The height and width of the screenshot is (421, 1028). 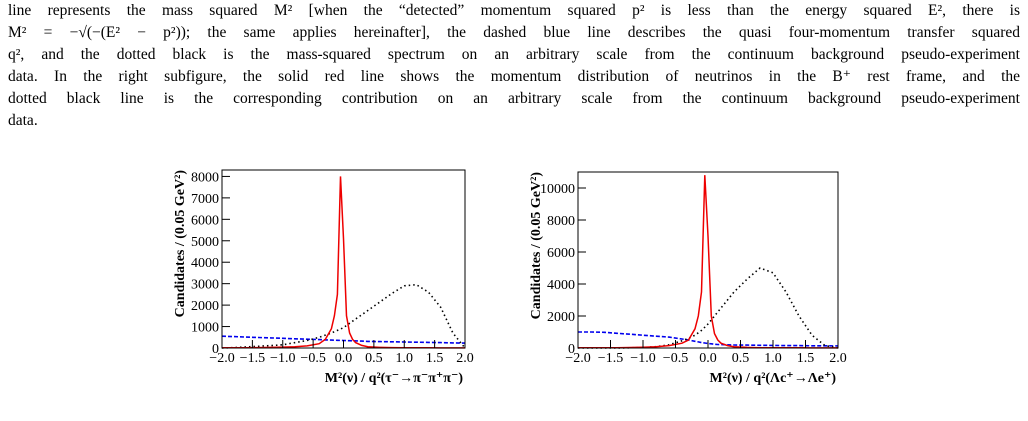 I want to click on x-axis-label: M²(ν) / q²(Λc⁺→Λe⁺), so click(x=773, y=378).